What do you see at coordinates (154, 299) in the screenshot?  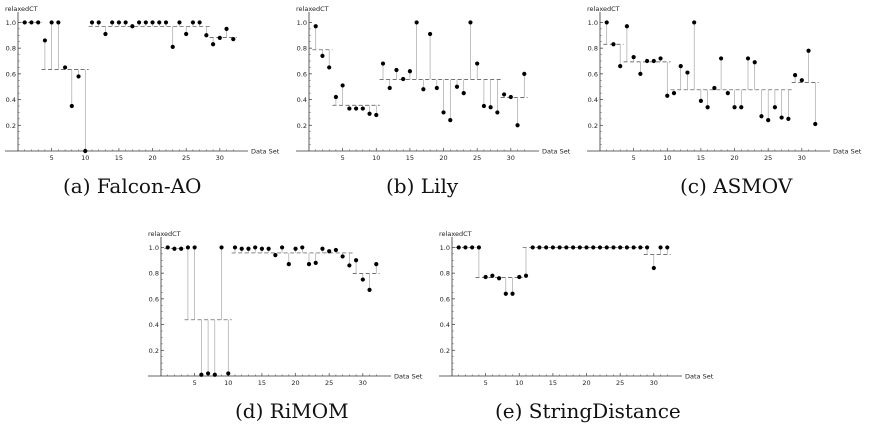 I see `y-tick-label: 0.6` at bounding box center [154, 299].